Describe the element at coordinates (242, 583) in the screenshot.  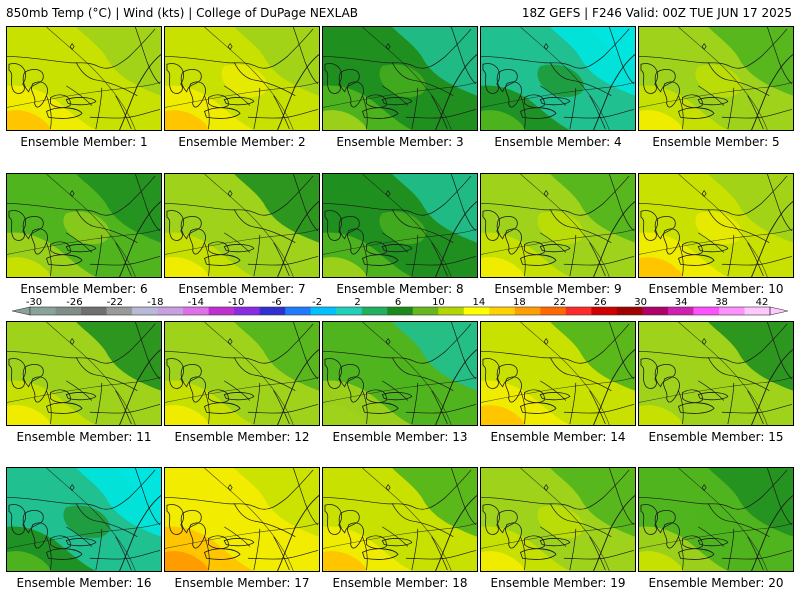
I see `ensemble-member-label: Ensemble Member: 17` at that location.